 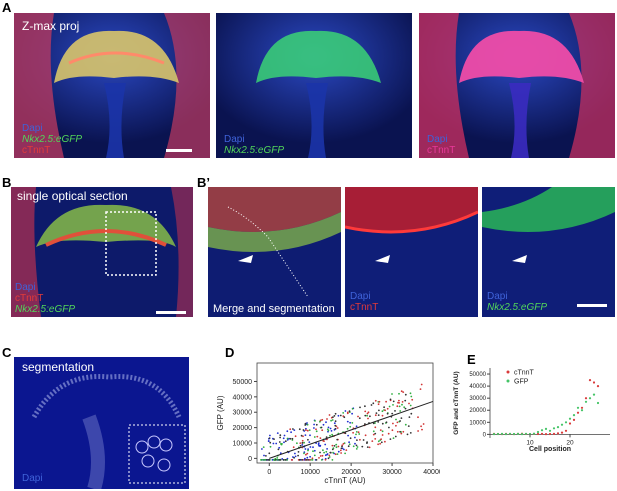 What do you see at coordinates (269, 472) in the screenshot?
I see `x-tick-label: 0` at bounding box center [269, 472].